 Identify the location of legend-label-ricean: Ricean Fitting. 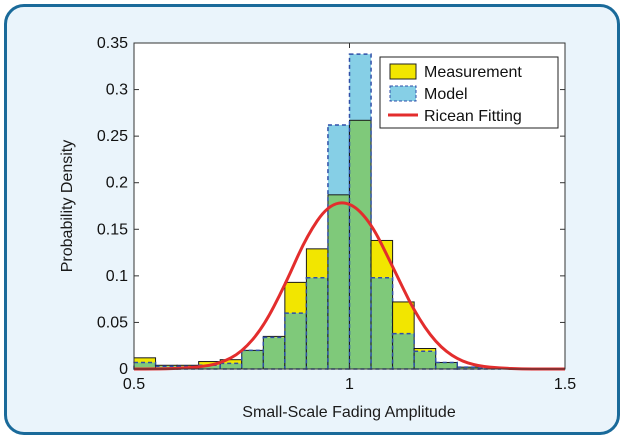
(473, 116).